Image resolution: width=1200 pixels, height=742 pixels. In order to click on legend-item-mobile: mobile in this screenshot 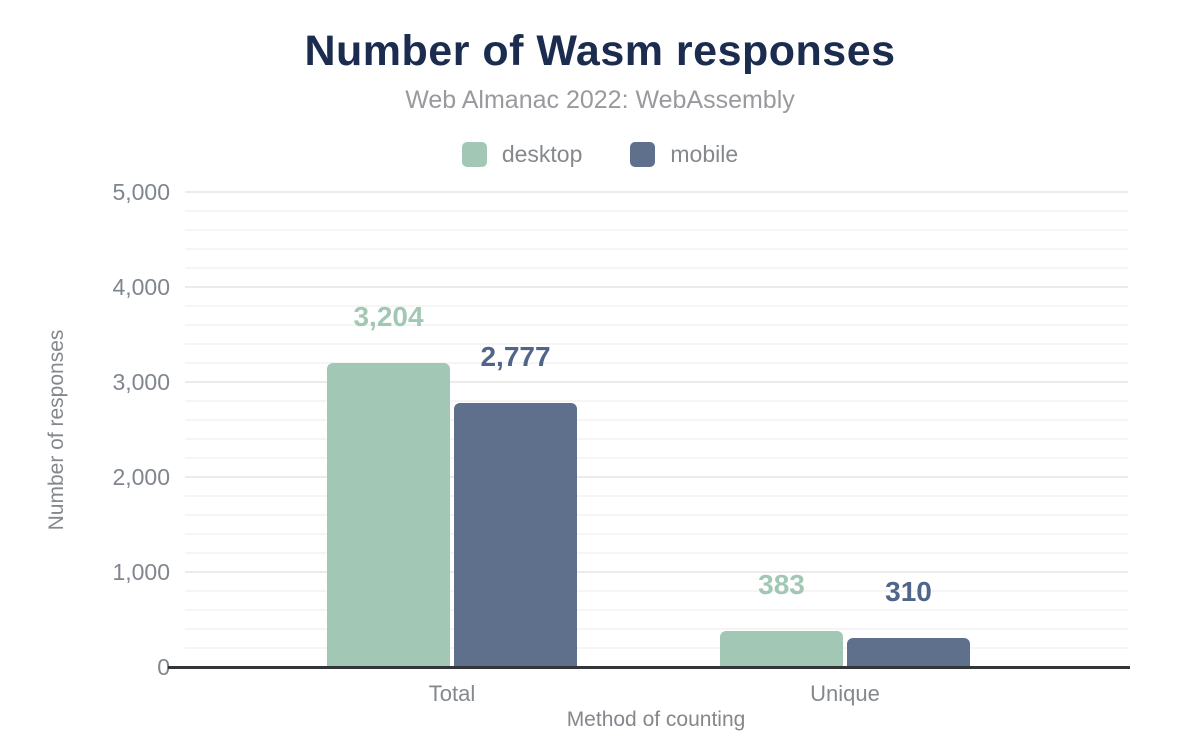, I will do `click(684, 154)`.